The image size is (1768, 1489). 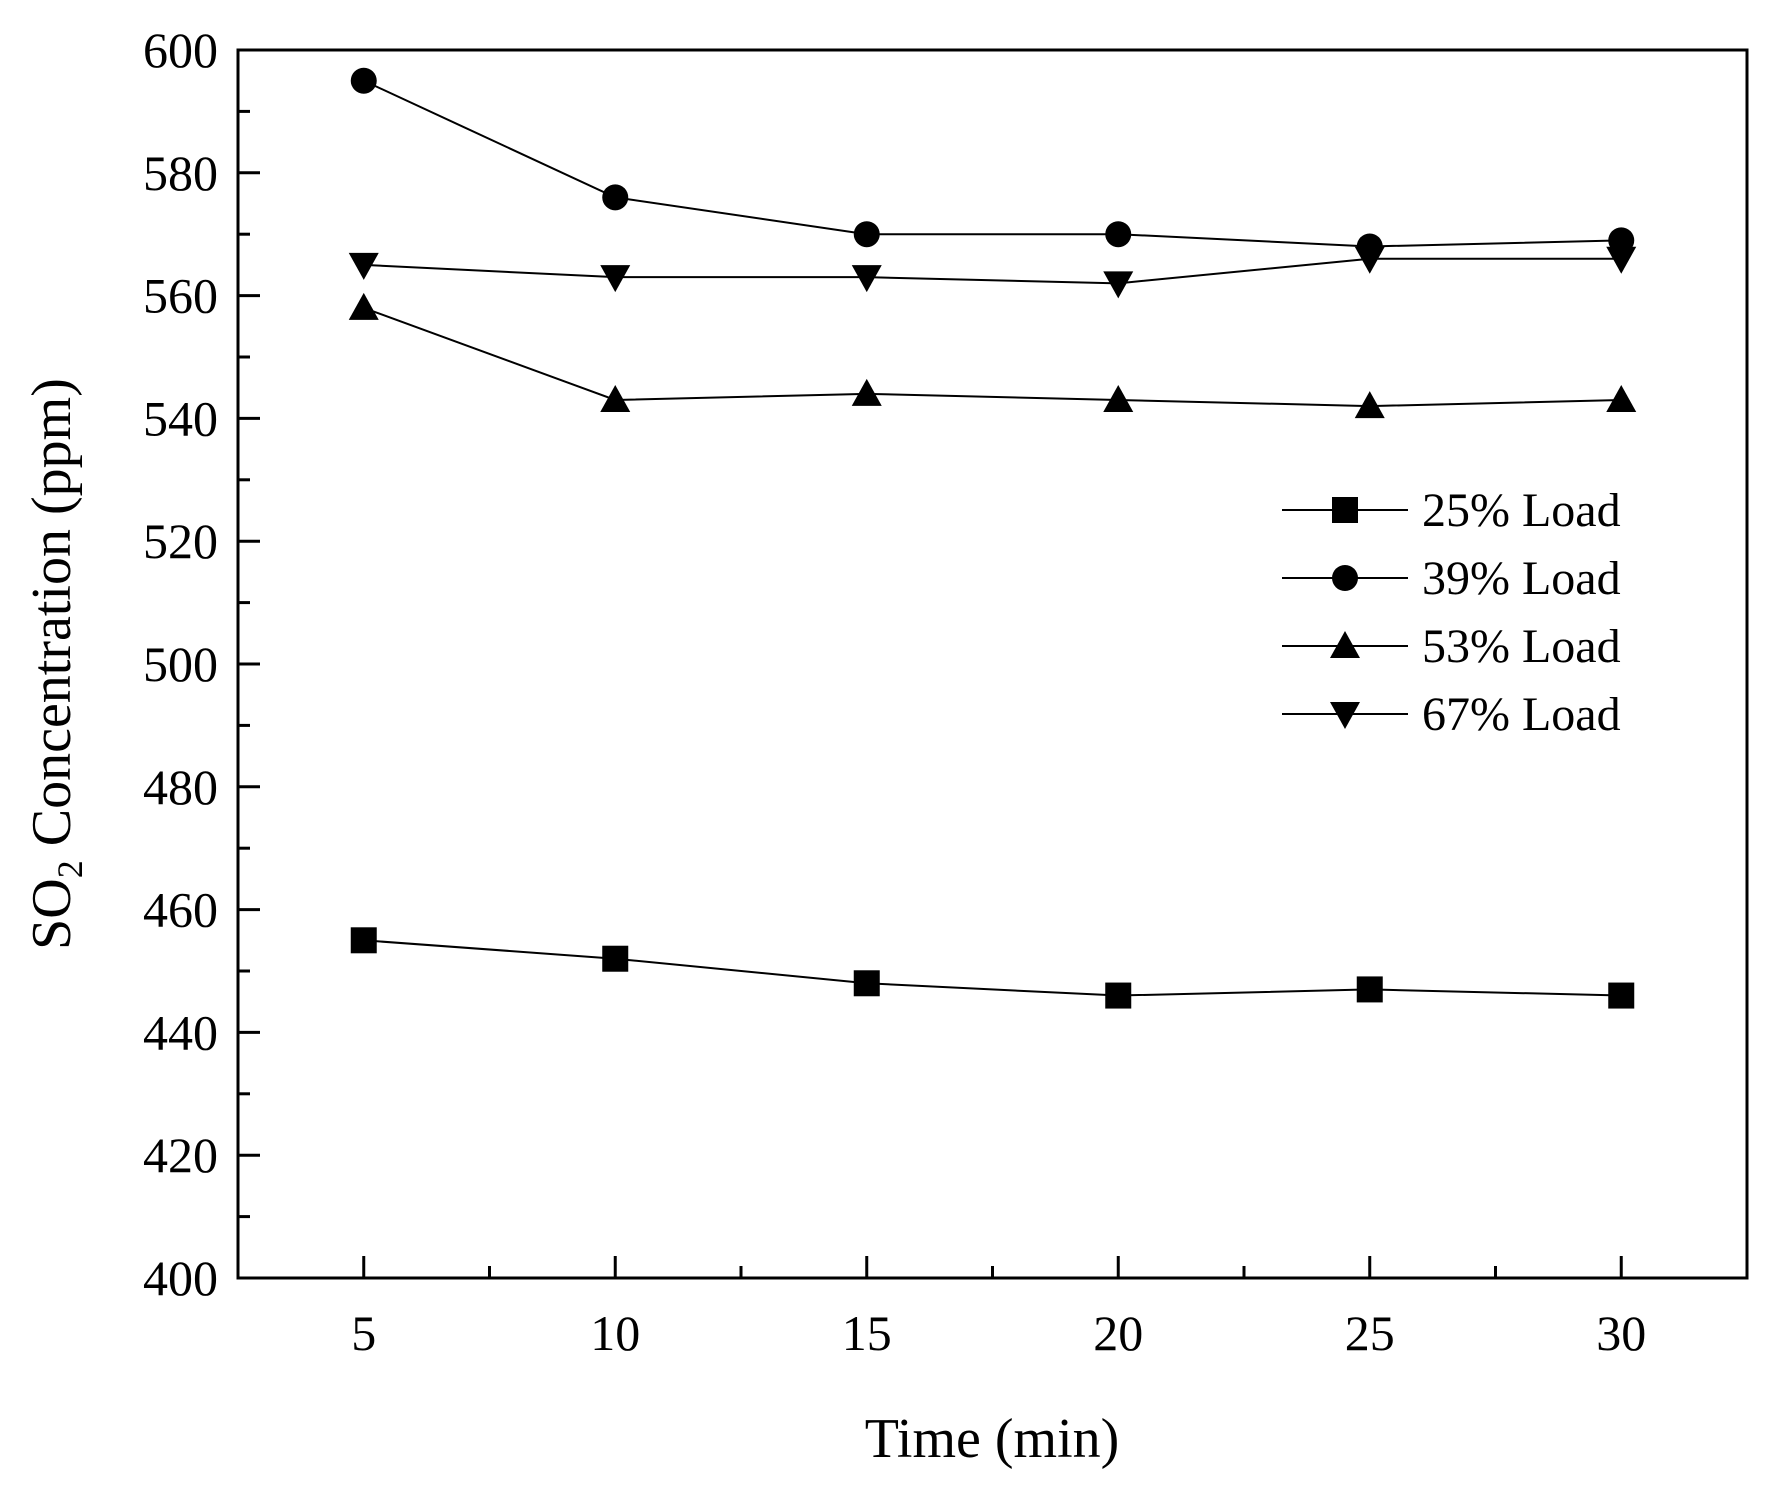 What do you see at coordinates (992, 1439) in the screenshot?
I see `x-axis-title: Time (min)` at bounding box center [992, 1439].